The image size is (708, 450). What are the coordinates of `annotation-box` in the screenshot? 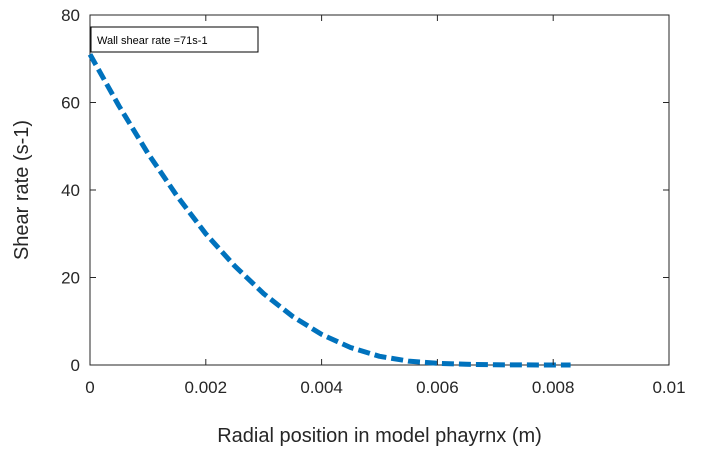 It's located at (174, 39).